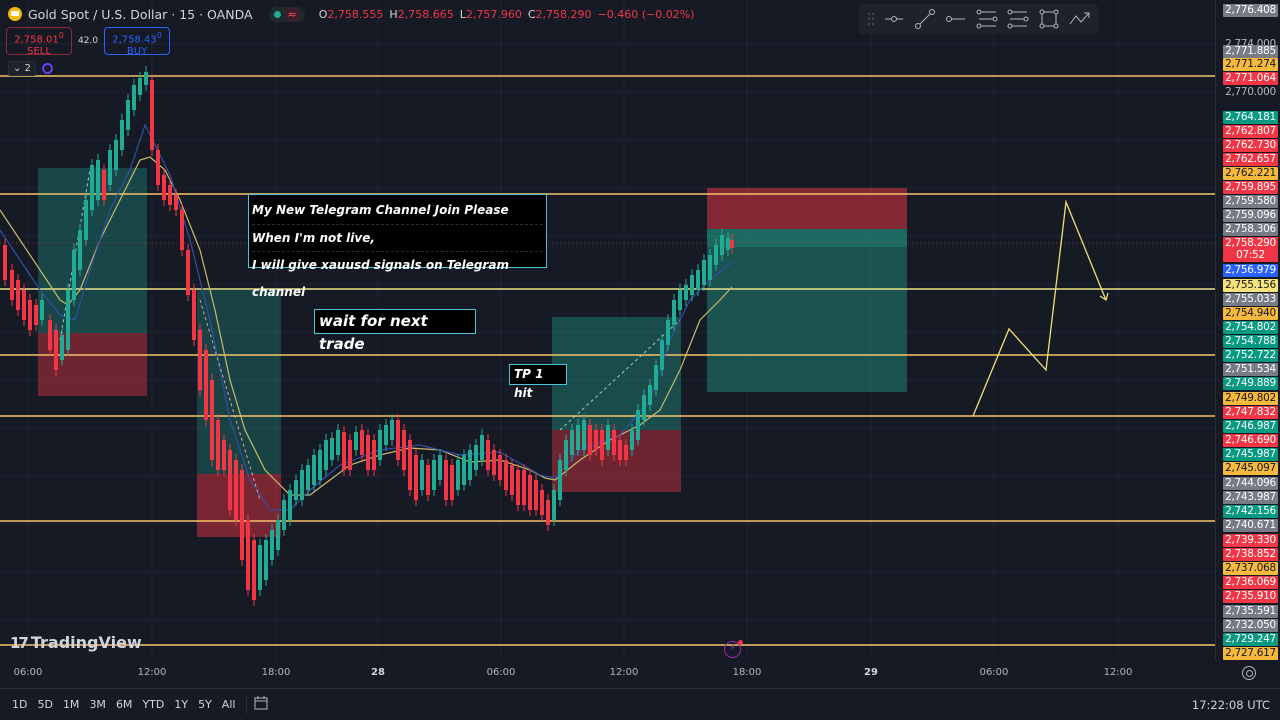 This screenshot has width=1280, height=720. Describe the element at coordinates (45, 704) in the screenshot. I see `range-button-5d: 5D` at that location.